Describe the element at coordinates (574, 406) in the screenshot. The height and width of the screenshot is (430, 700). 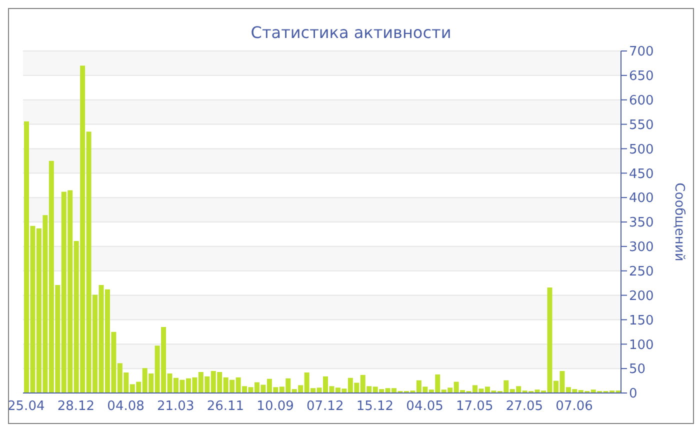
I see `x-tick-label: 07.06` at that location.